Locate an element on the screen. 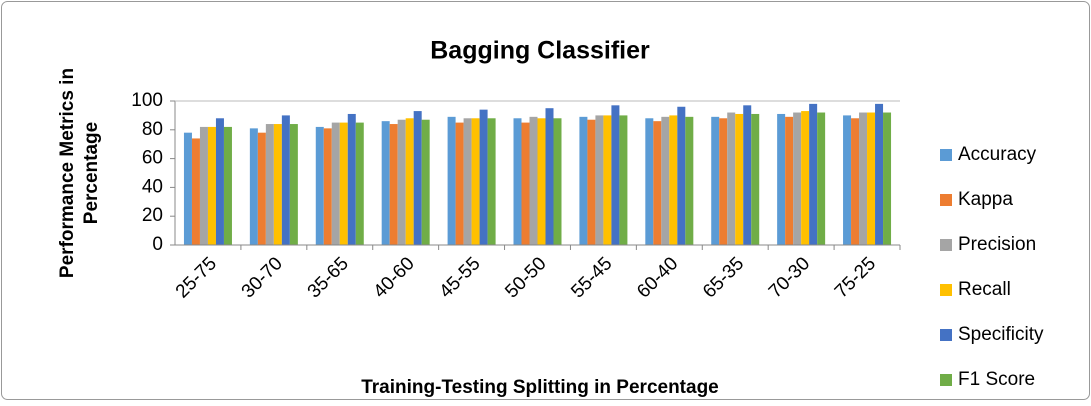  legend-label: F1 Score is located at coordinates (996, 379).